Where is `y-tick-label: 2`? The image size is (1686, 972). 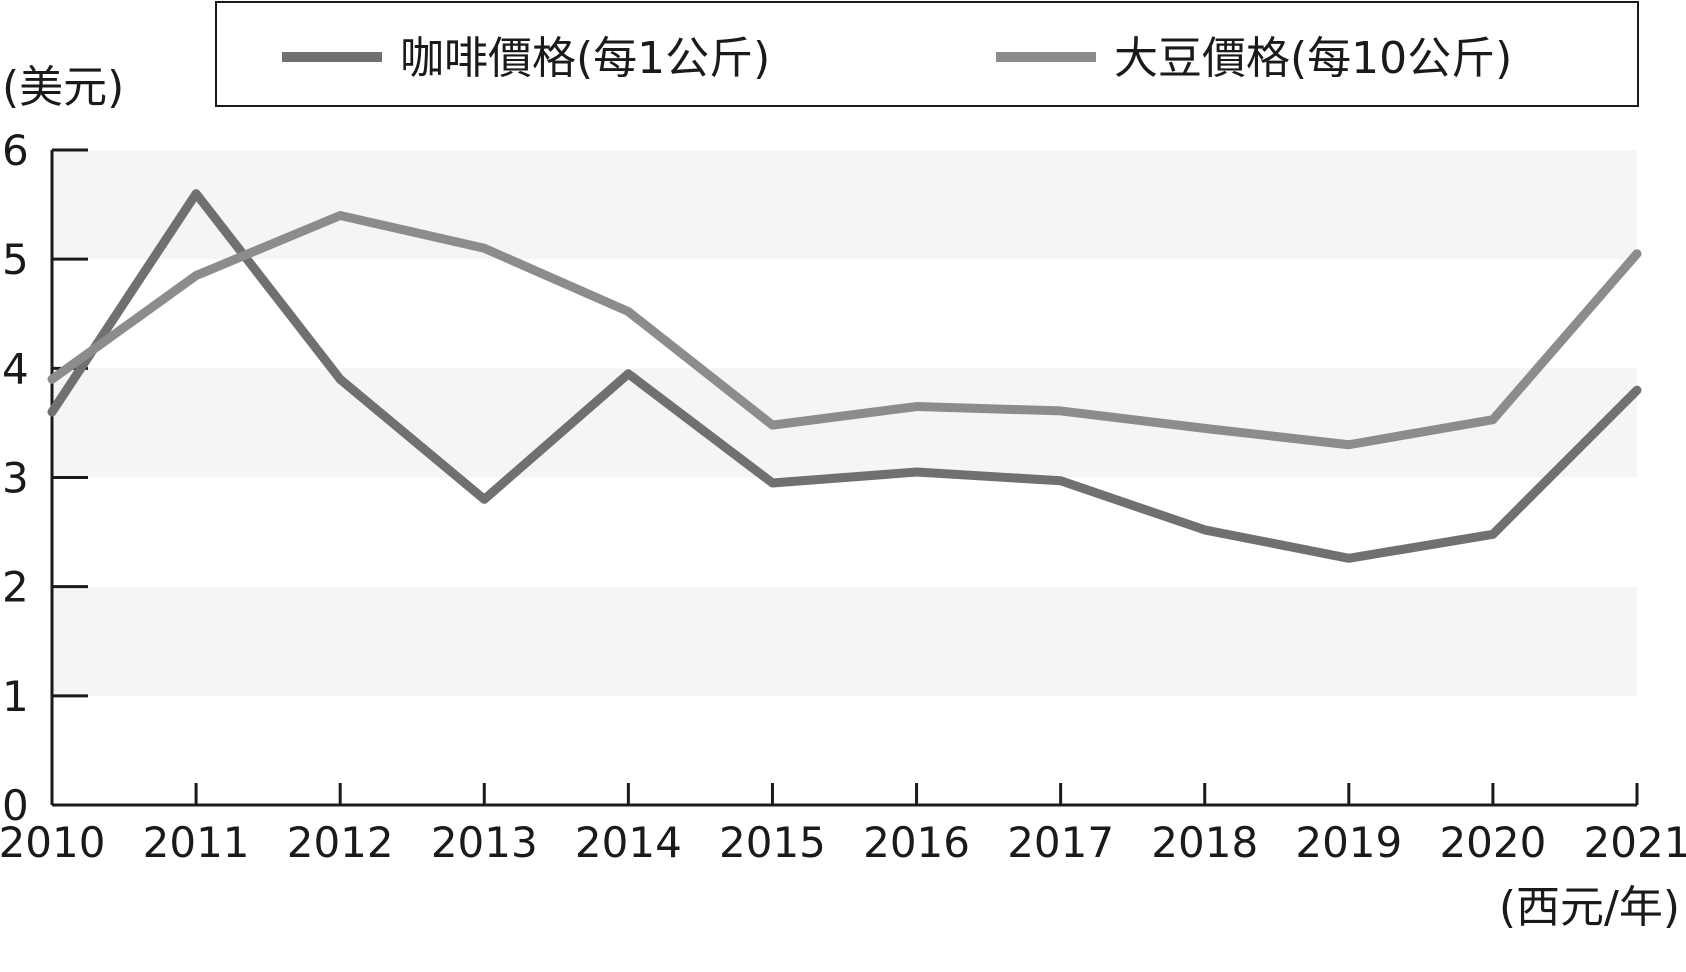
y-tick-label: 2 is located at coordinates (15, 587).